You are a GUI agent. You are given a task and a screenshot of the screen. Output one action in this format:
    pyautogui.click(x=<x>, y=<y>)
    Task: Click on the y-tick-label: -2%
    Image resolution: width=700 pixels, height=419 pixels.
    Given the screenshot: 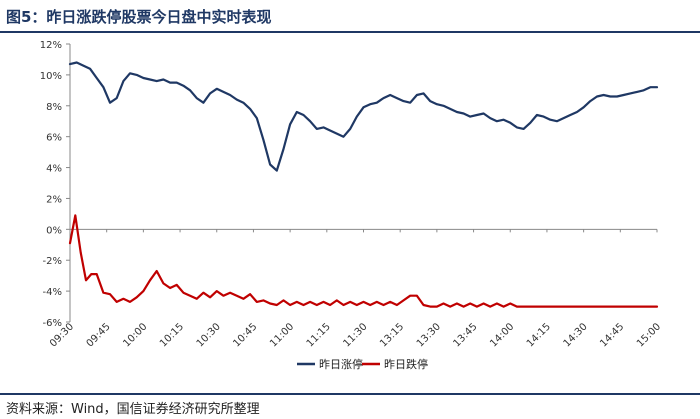 What is the action you would take?
    pyautogui.click(x=52, y=261)
    